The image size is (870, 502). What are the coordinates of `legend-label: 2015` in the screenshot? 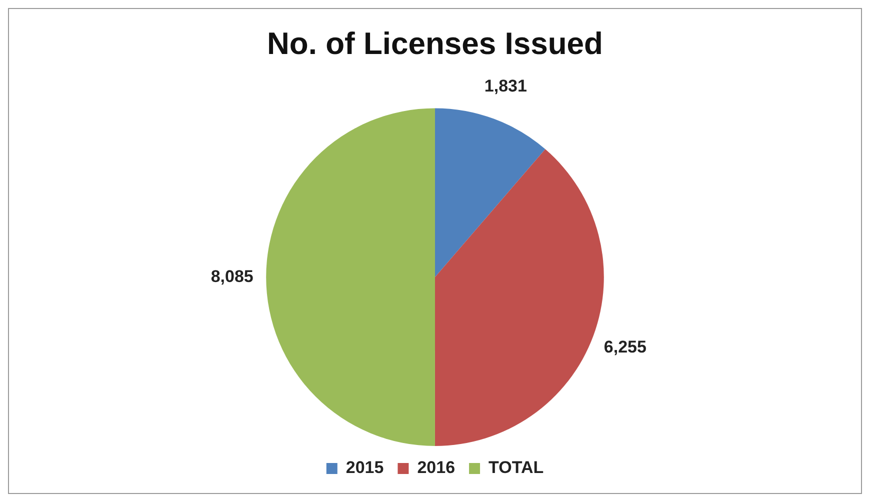 It's located at (365, 468).